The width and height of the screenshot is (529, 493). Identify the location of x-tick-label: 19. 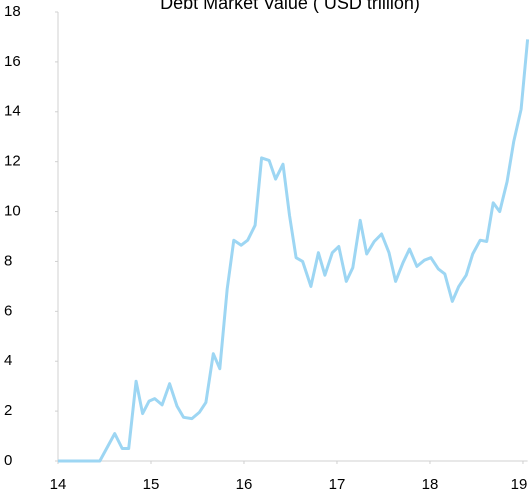
(519, 484).